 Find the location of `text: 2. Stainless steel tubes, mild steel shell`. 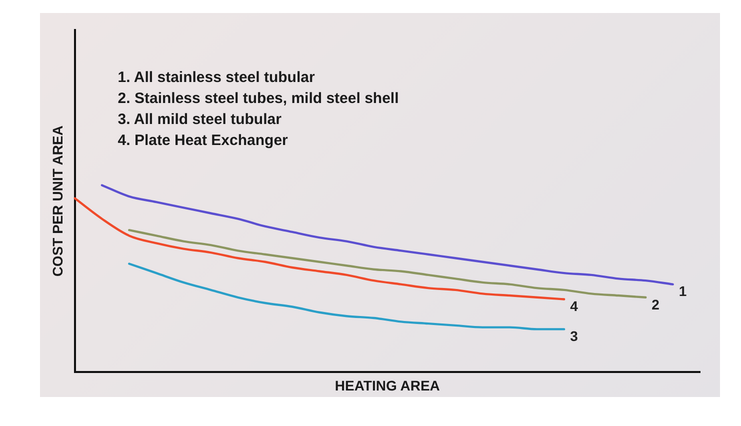

text: 2. Stainless steel tubes, mild steel shell is located at coordinates (258, 99).